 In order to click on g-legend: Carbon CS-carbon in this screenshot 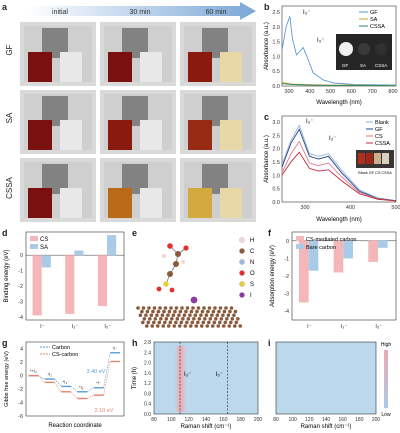, I will do `click(59, 351)`.